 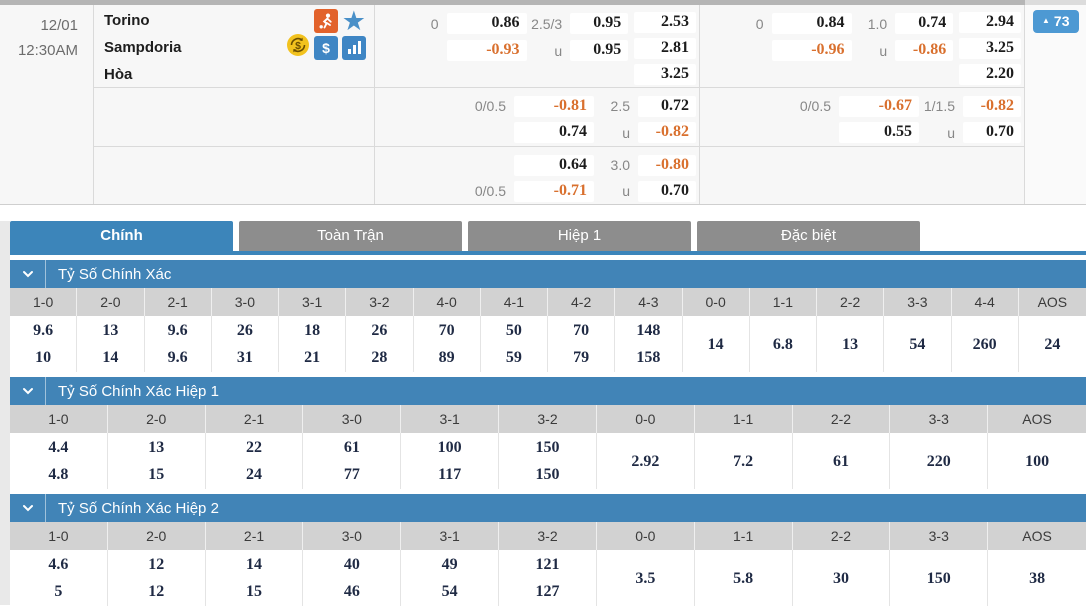 I want to click on score-odds-cell: 100, so click(x=1037, y=461).